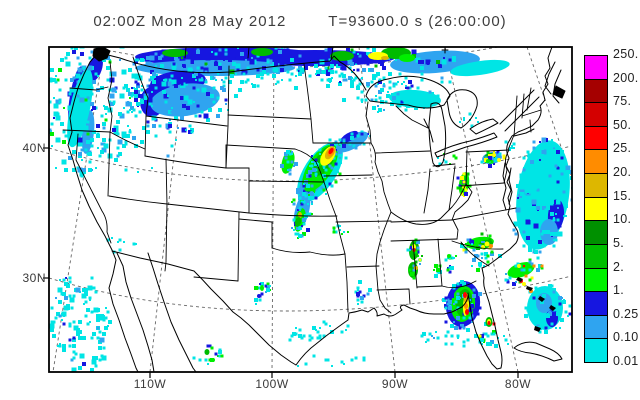  What do you see at coordinates (622, 219) in the screenshot?
I see `colorbar-tick-label: 10.` at bounding box center [622, 219].